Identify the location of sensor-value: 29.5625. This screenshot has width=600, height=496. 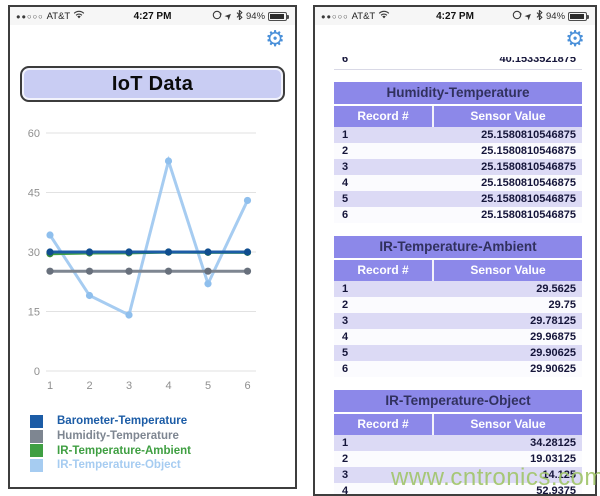
(556, 289).